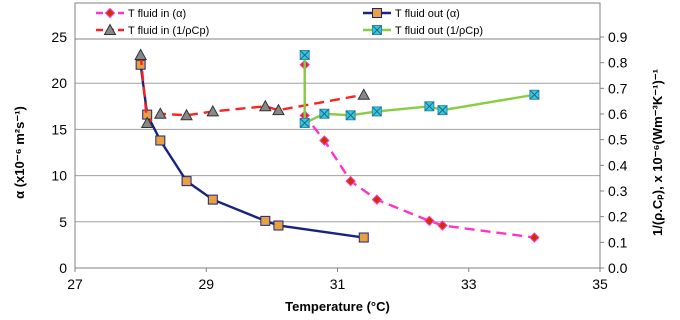 The height and width of the screenshot is (320, 680). I want to click on legend-label: T fluid in (1/ρCp), so click(168, 31).